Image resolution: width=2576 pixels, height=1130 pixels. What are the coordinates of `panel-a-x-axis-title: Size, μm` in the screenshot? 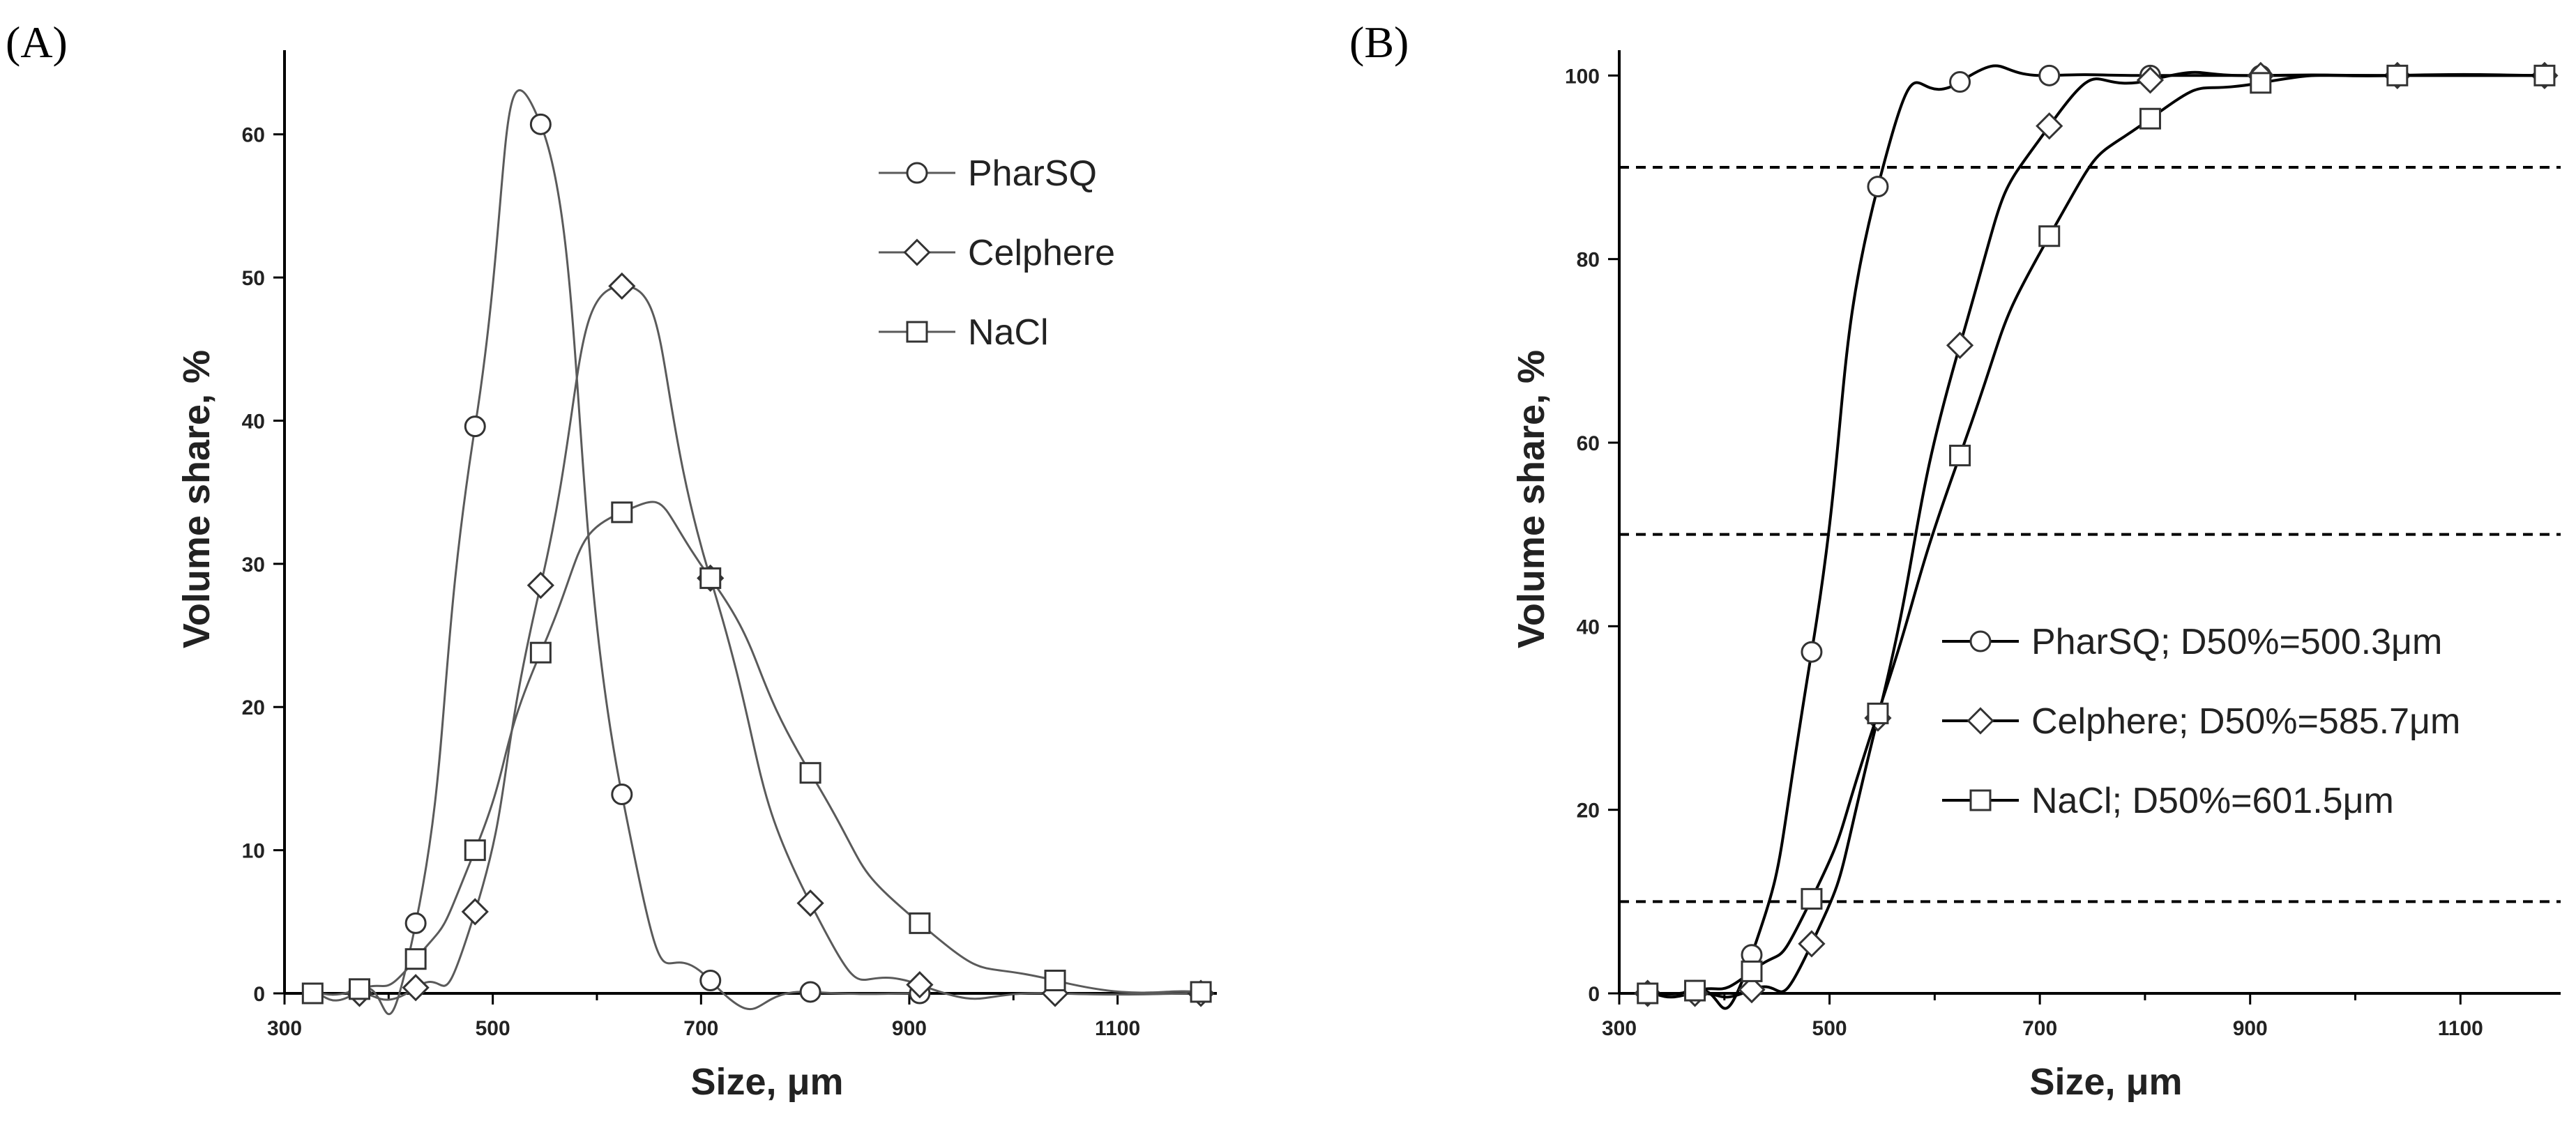 It's located at (766, 1082).